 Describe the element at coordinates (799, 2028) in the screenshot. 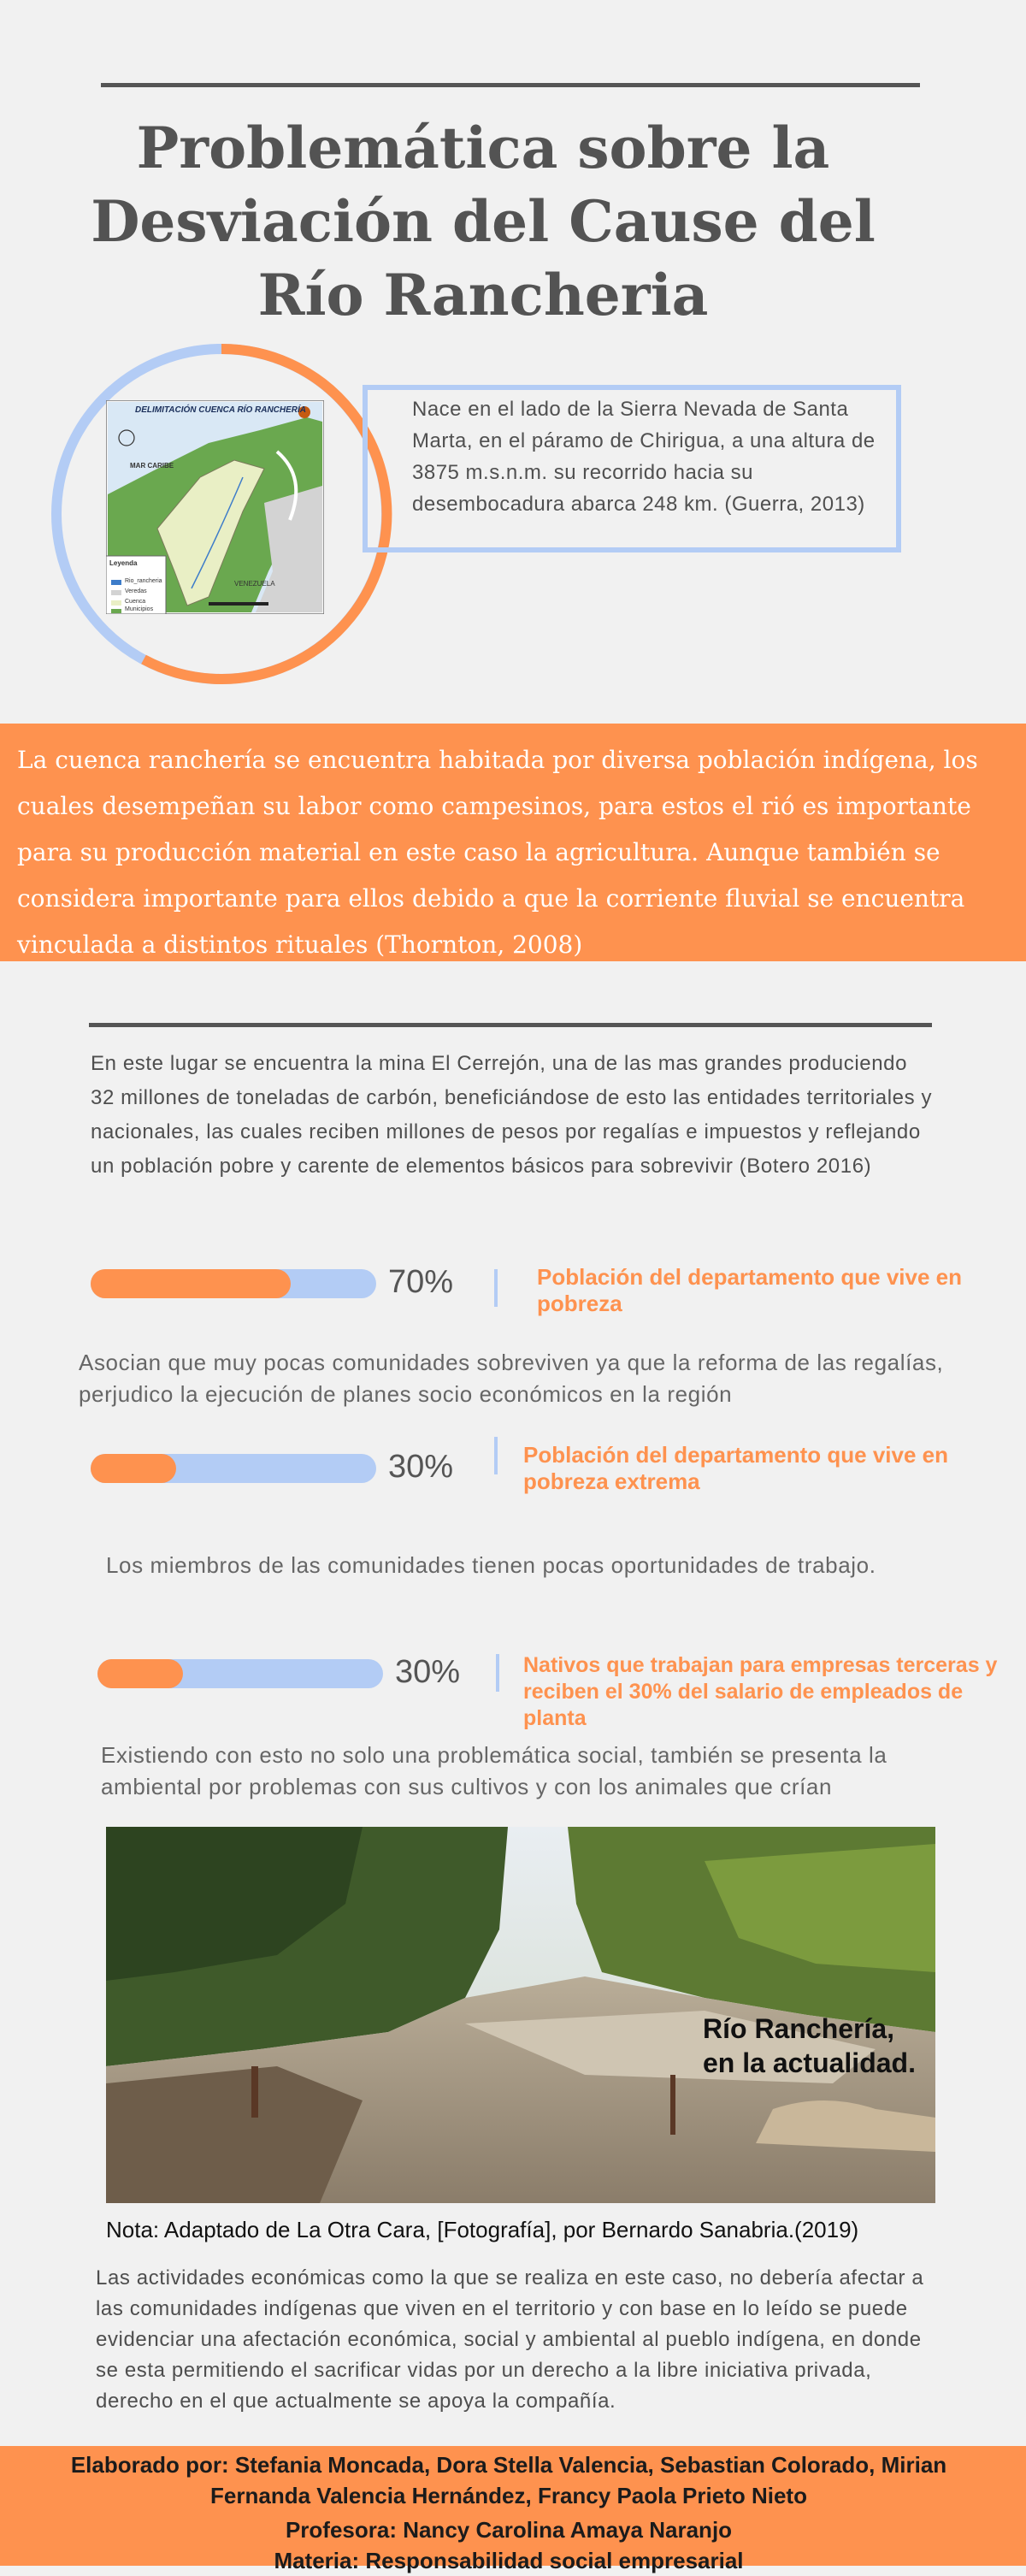

I see `photo-caption-line-1: Río Ranchería,` at that location.